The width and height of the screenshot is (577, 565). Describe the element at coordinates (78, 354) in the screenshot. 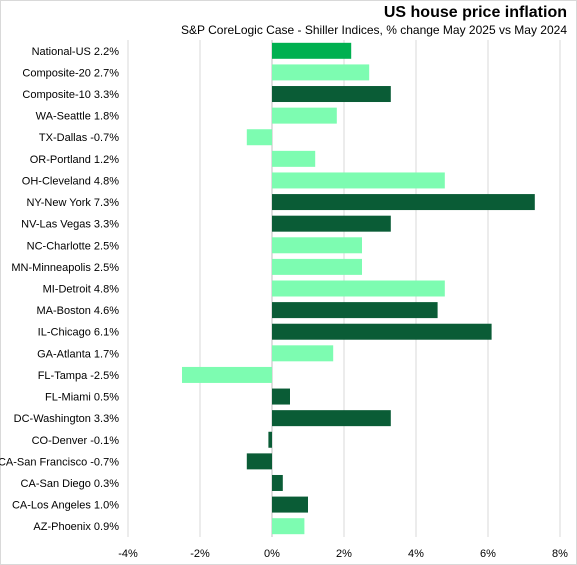

I see `category-label: GA-Atlanta 1.7%` at that location.